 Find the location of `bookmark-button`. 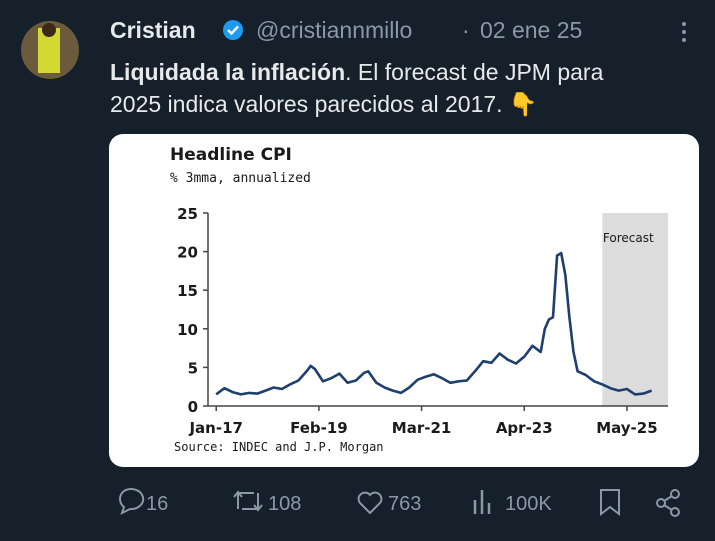

bookmark-button is located at coordinates (610, 503).